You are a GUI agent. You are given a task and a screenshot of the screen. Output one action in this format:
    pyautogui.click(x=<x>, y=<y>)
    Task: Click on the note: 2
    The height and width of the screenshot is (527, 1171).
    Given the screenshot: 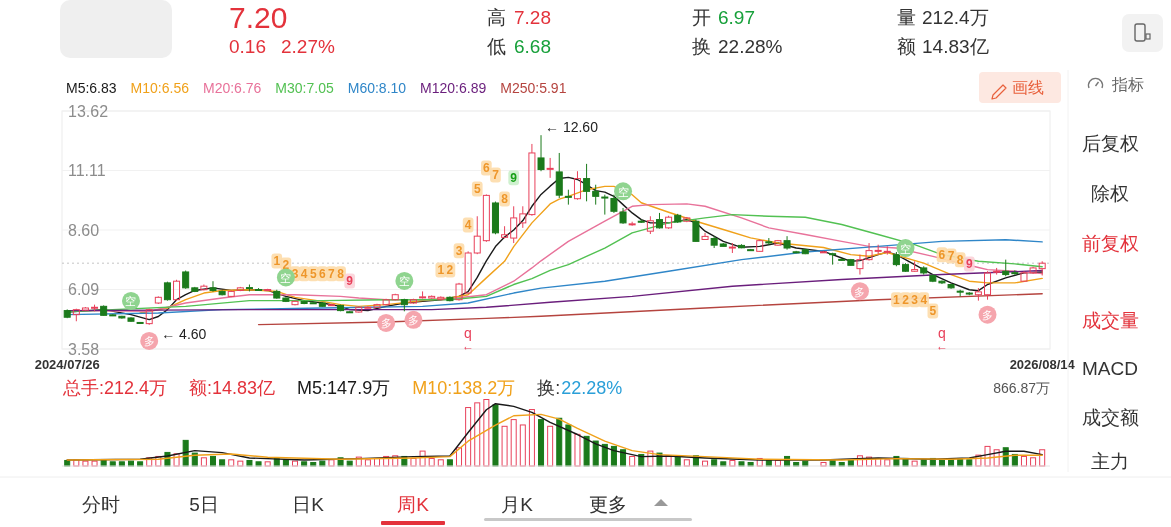 What is the action you would take?
    pyautogui.click(x=450, y=270)
    